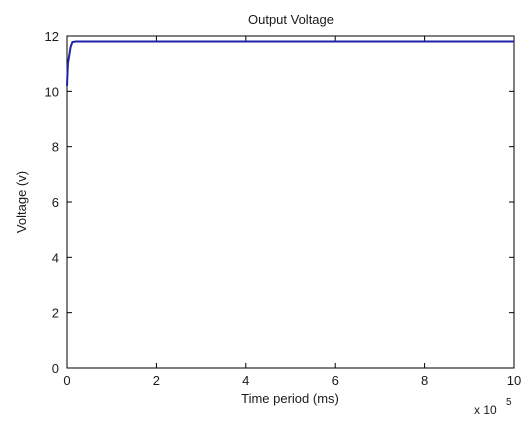 This screenshot has width=527, height=422. I want to click on x-multiplier-exponent: 5, so click(509, 402).